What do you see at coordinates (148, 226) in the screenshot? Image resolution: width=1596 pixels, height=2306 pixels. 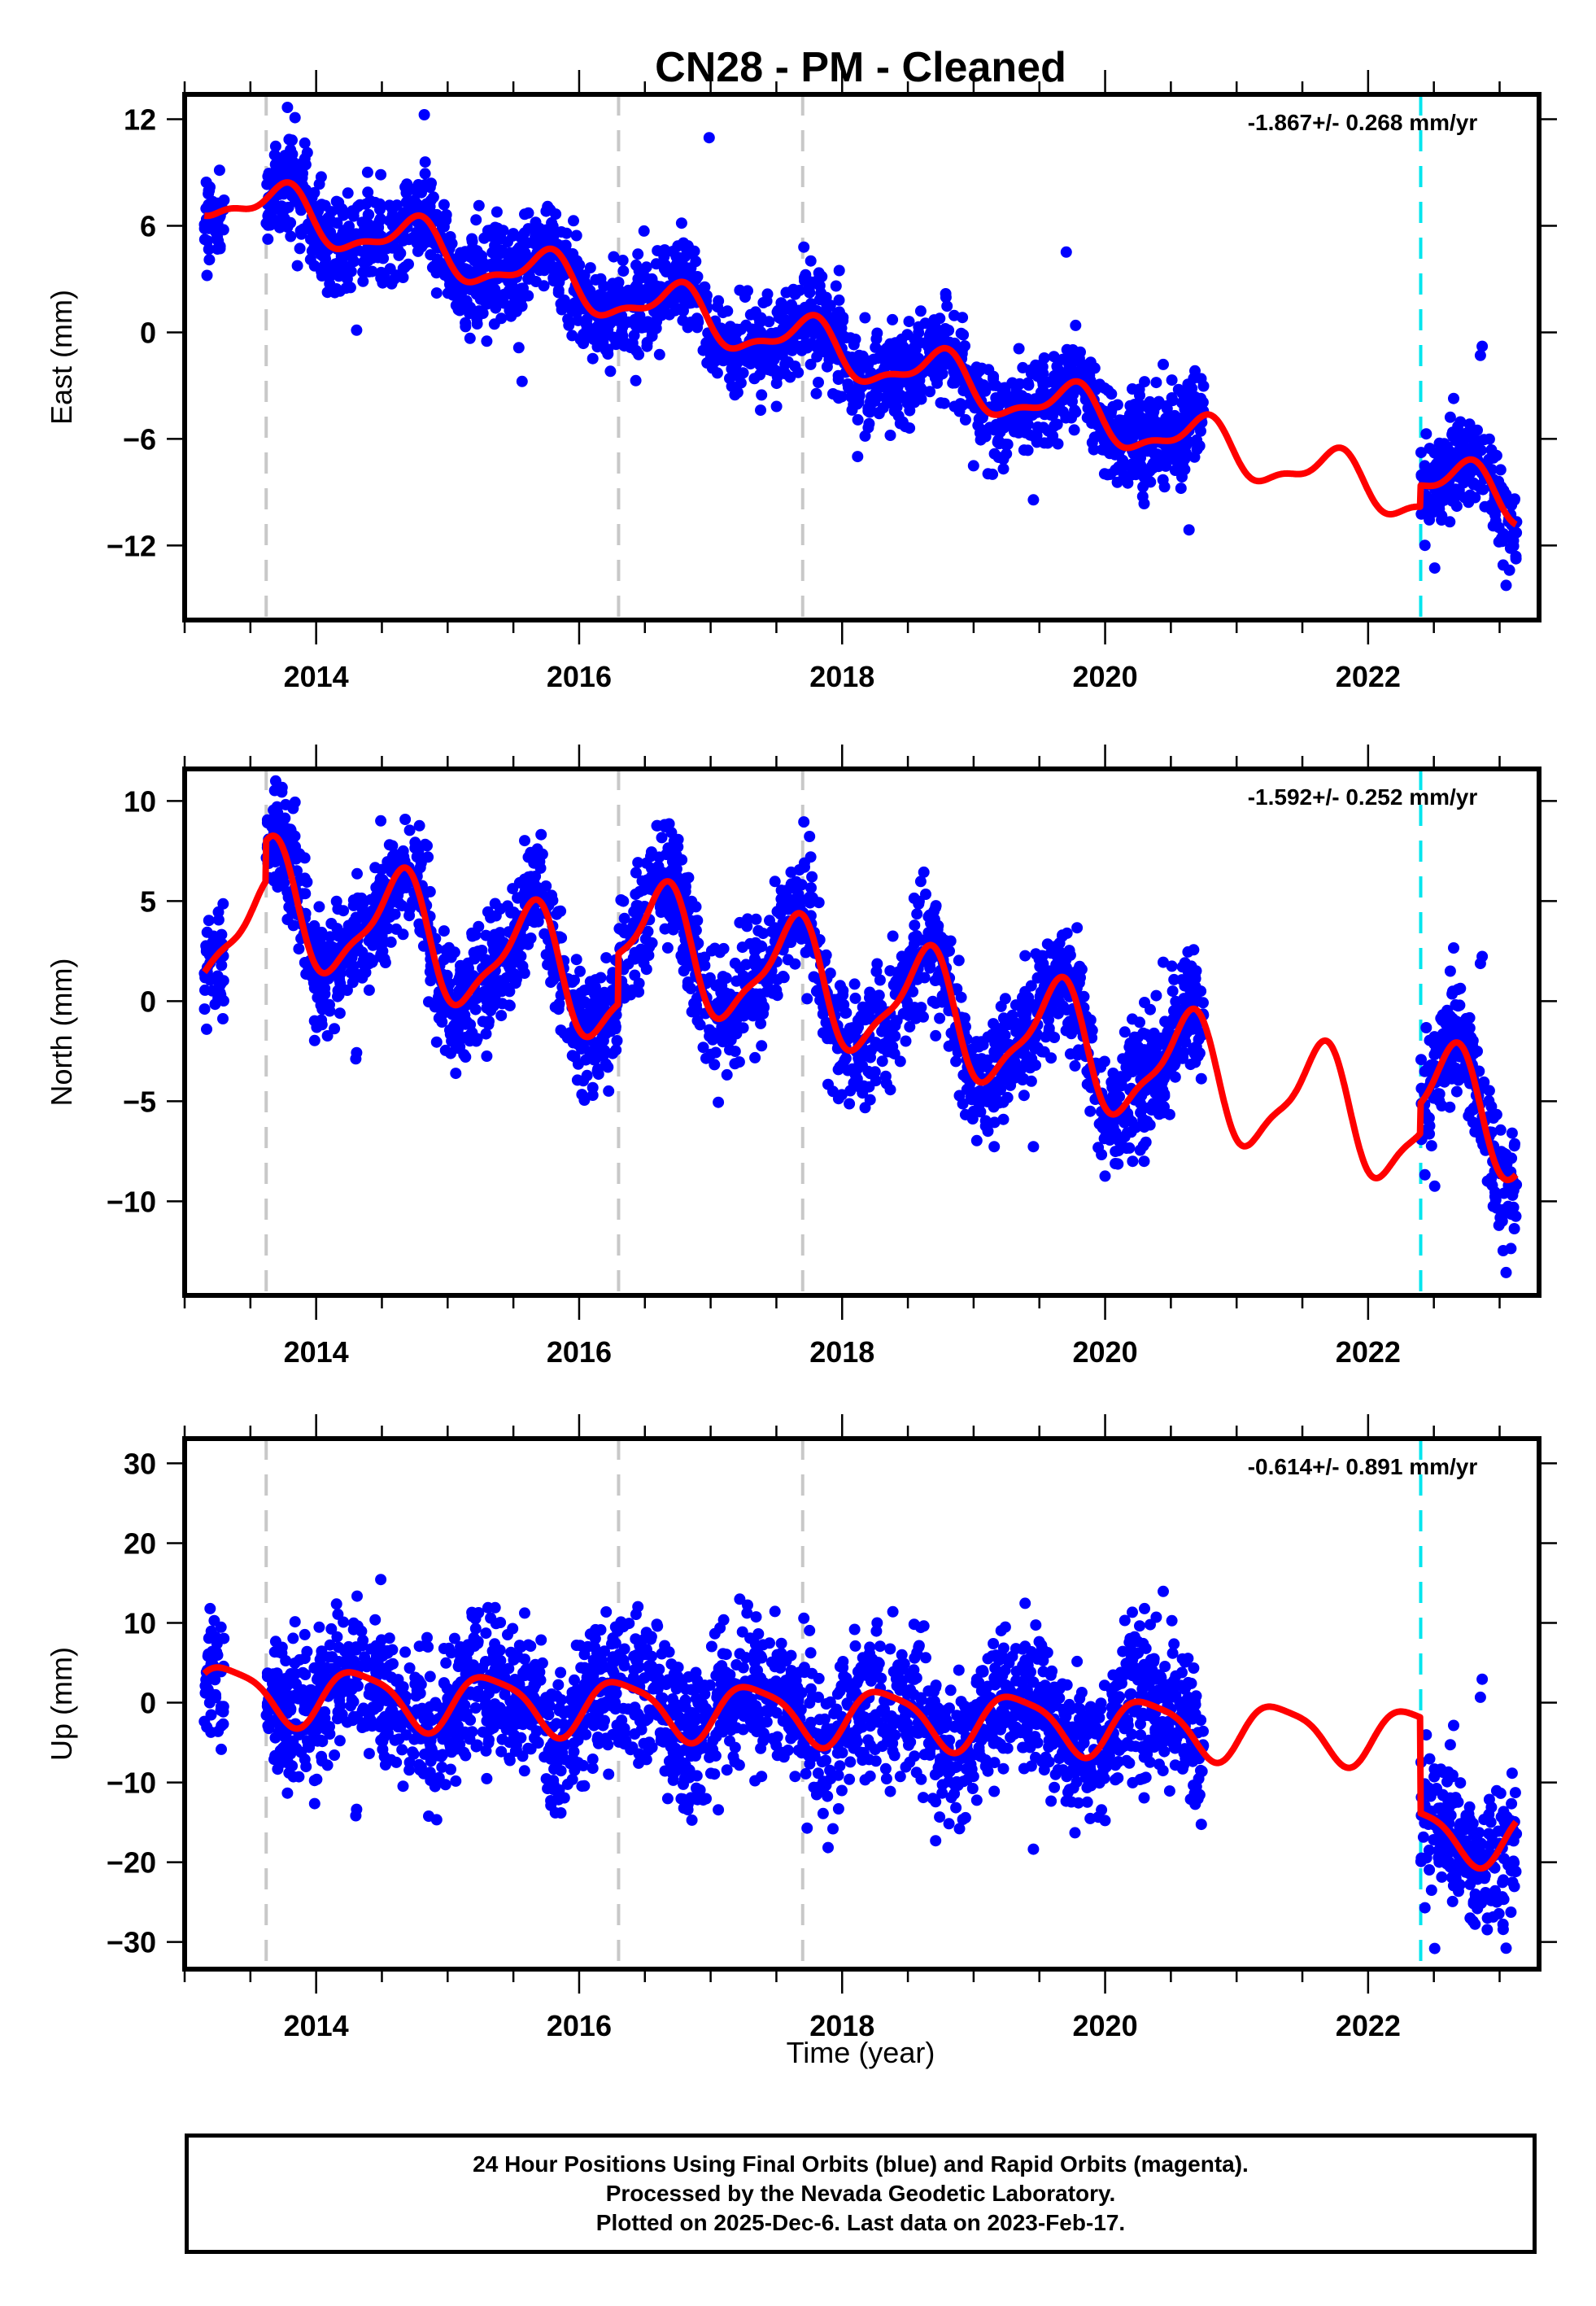 I see `y-tick-label: 6` at bounding box center [148, 226].